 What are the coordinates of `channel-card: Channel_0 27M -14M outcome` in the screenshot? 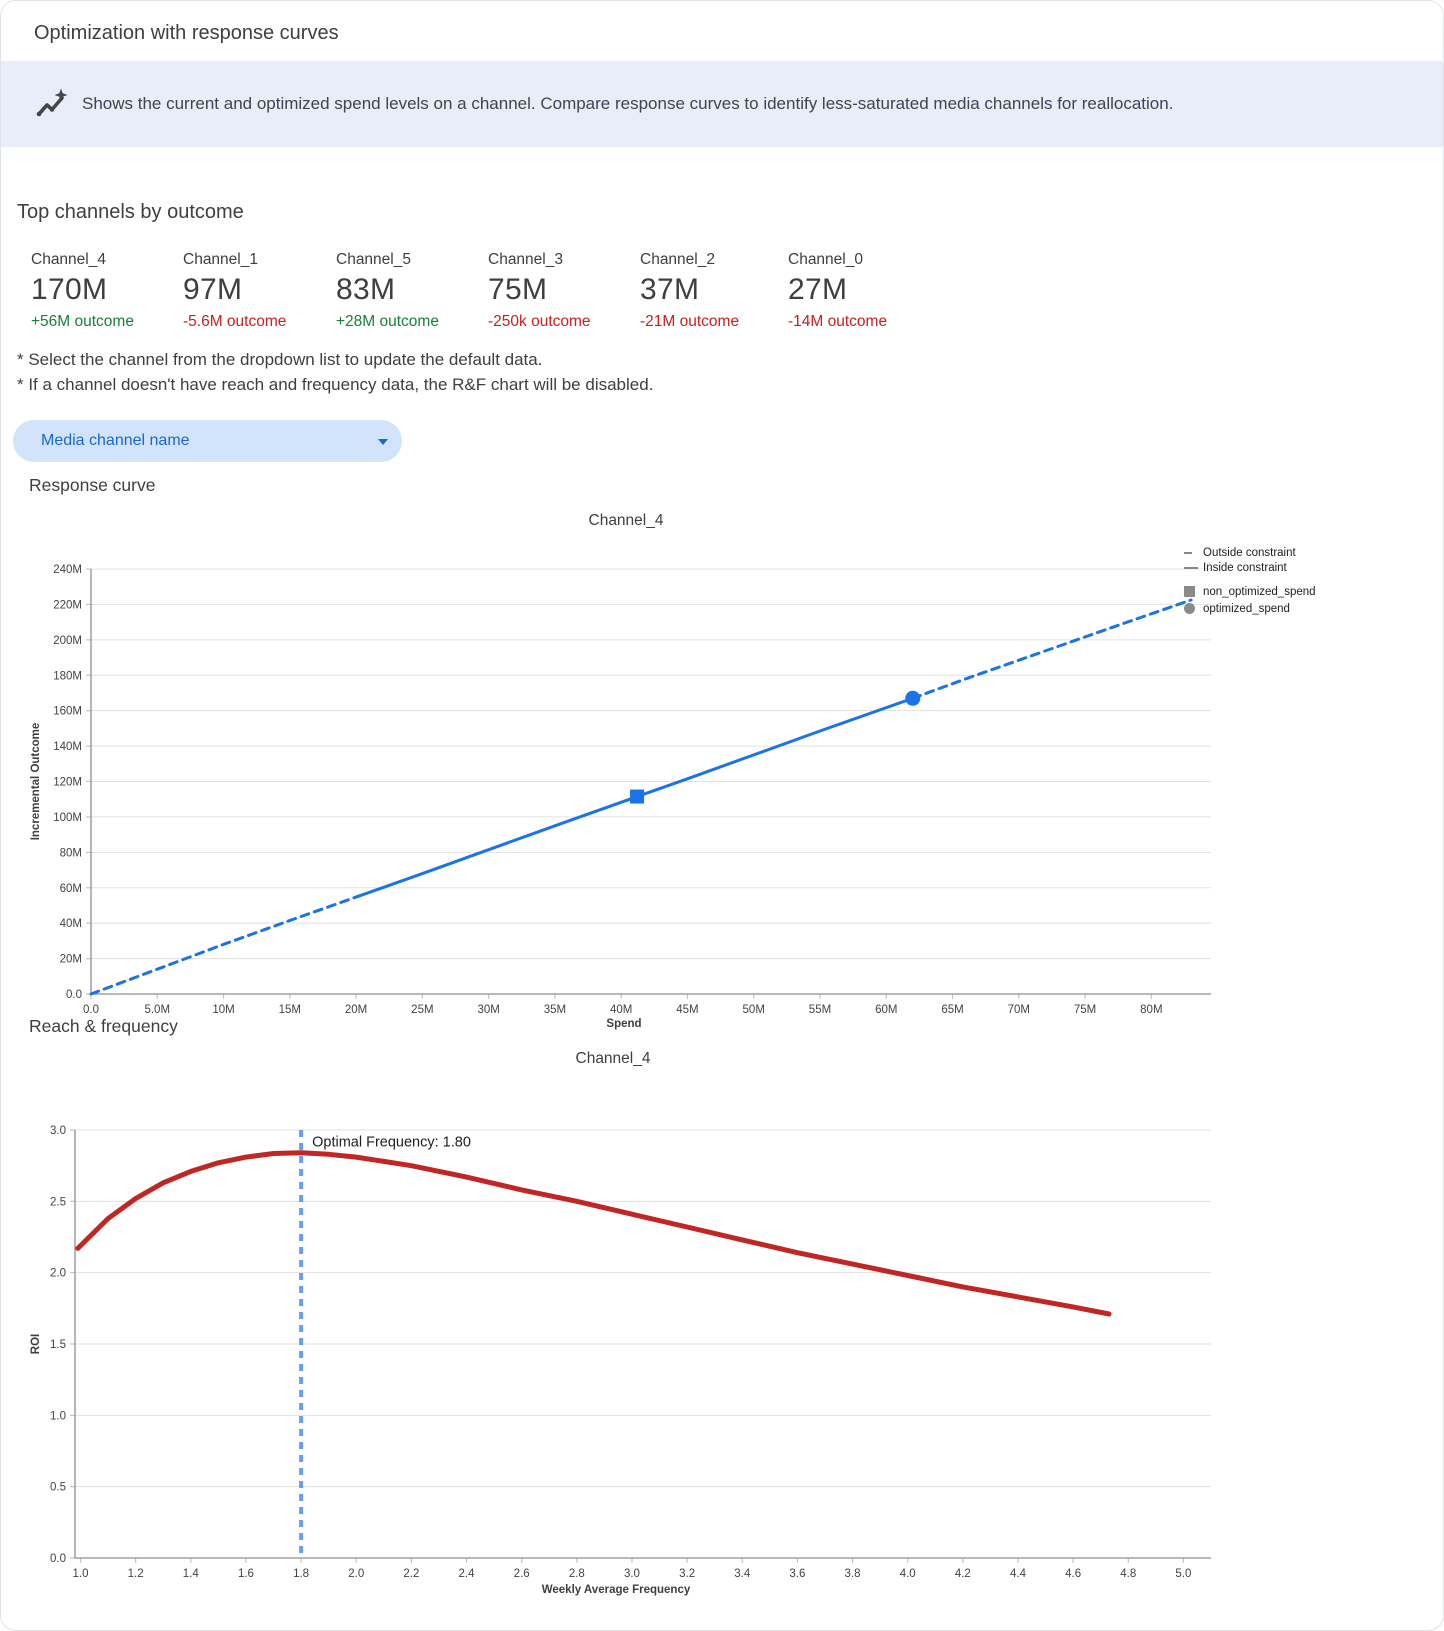 It's located at (863, 291).